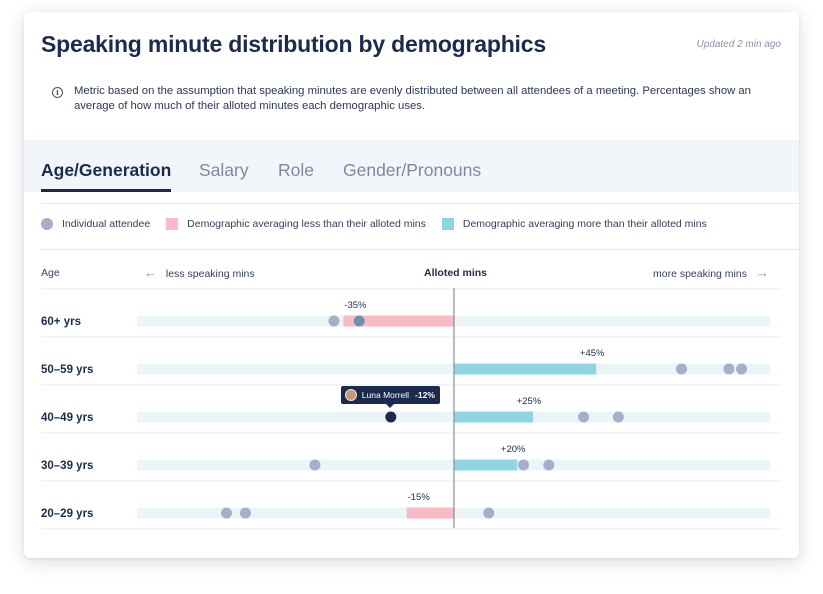 The image size is (823, 594). Describe the element at coordinates (296, 170) in the screenshot. I see `tab-role: Role` at that location.